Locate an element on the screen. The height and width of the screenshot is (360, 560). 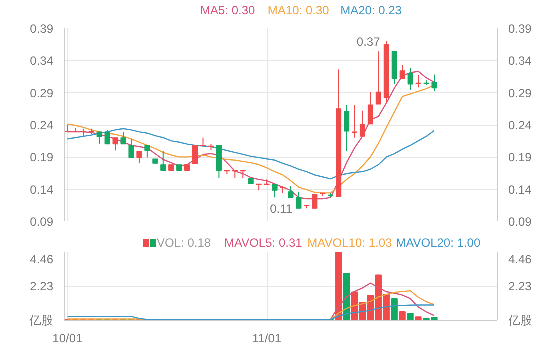
text: MAVOL20: 1.00 is located at coordinates (438, 243).